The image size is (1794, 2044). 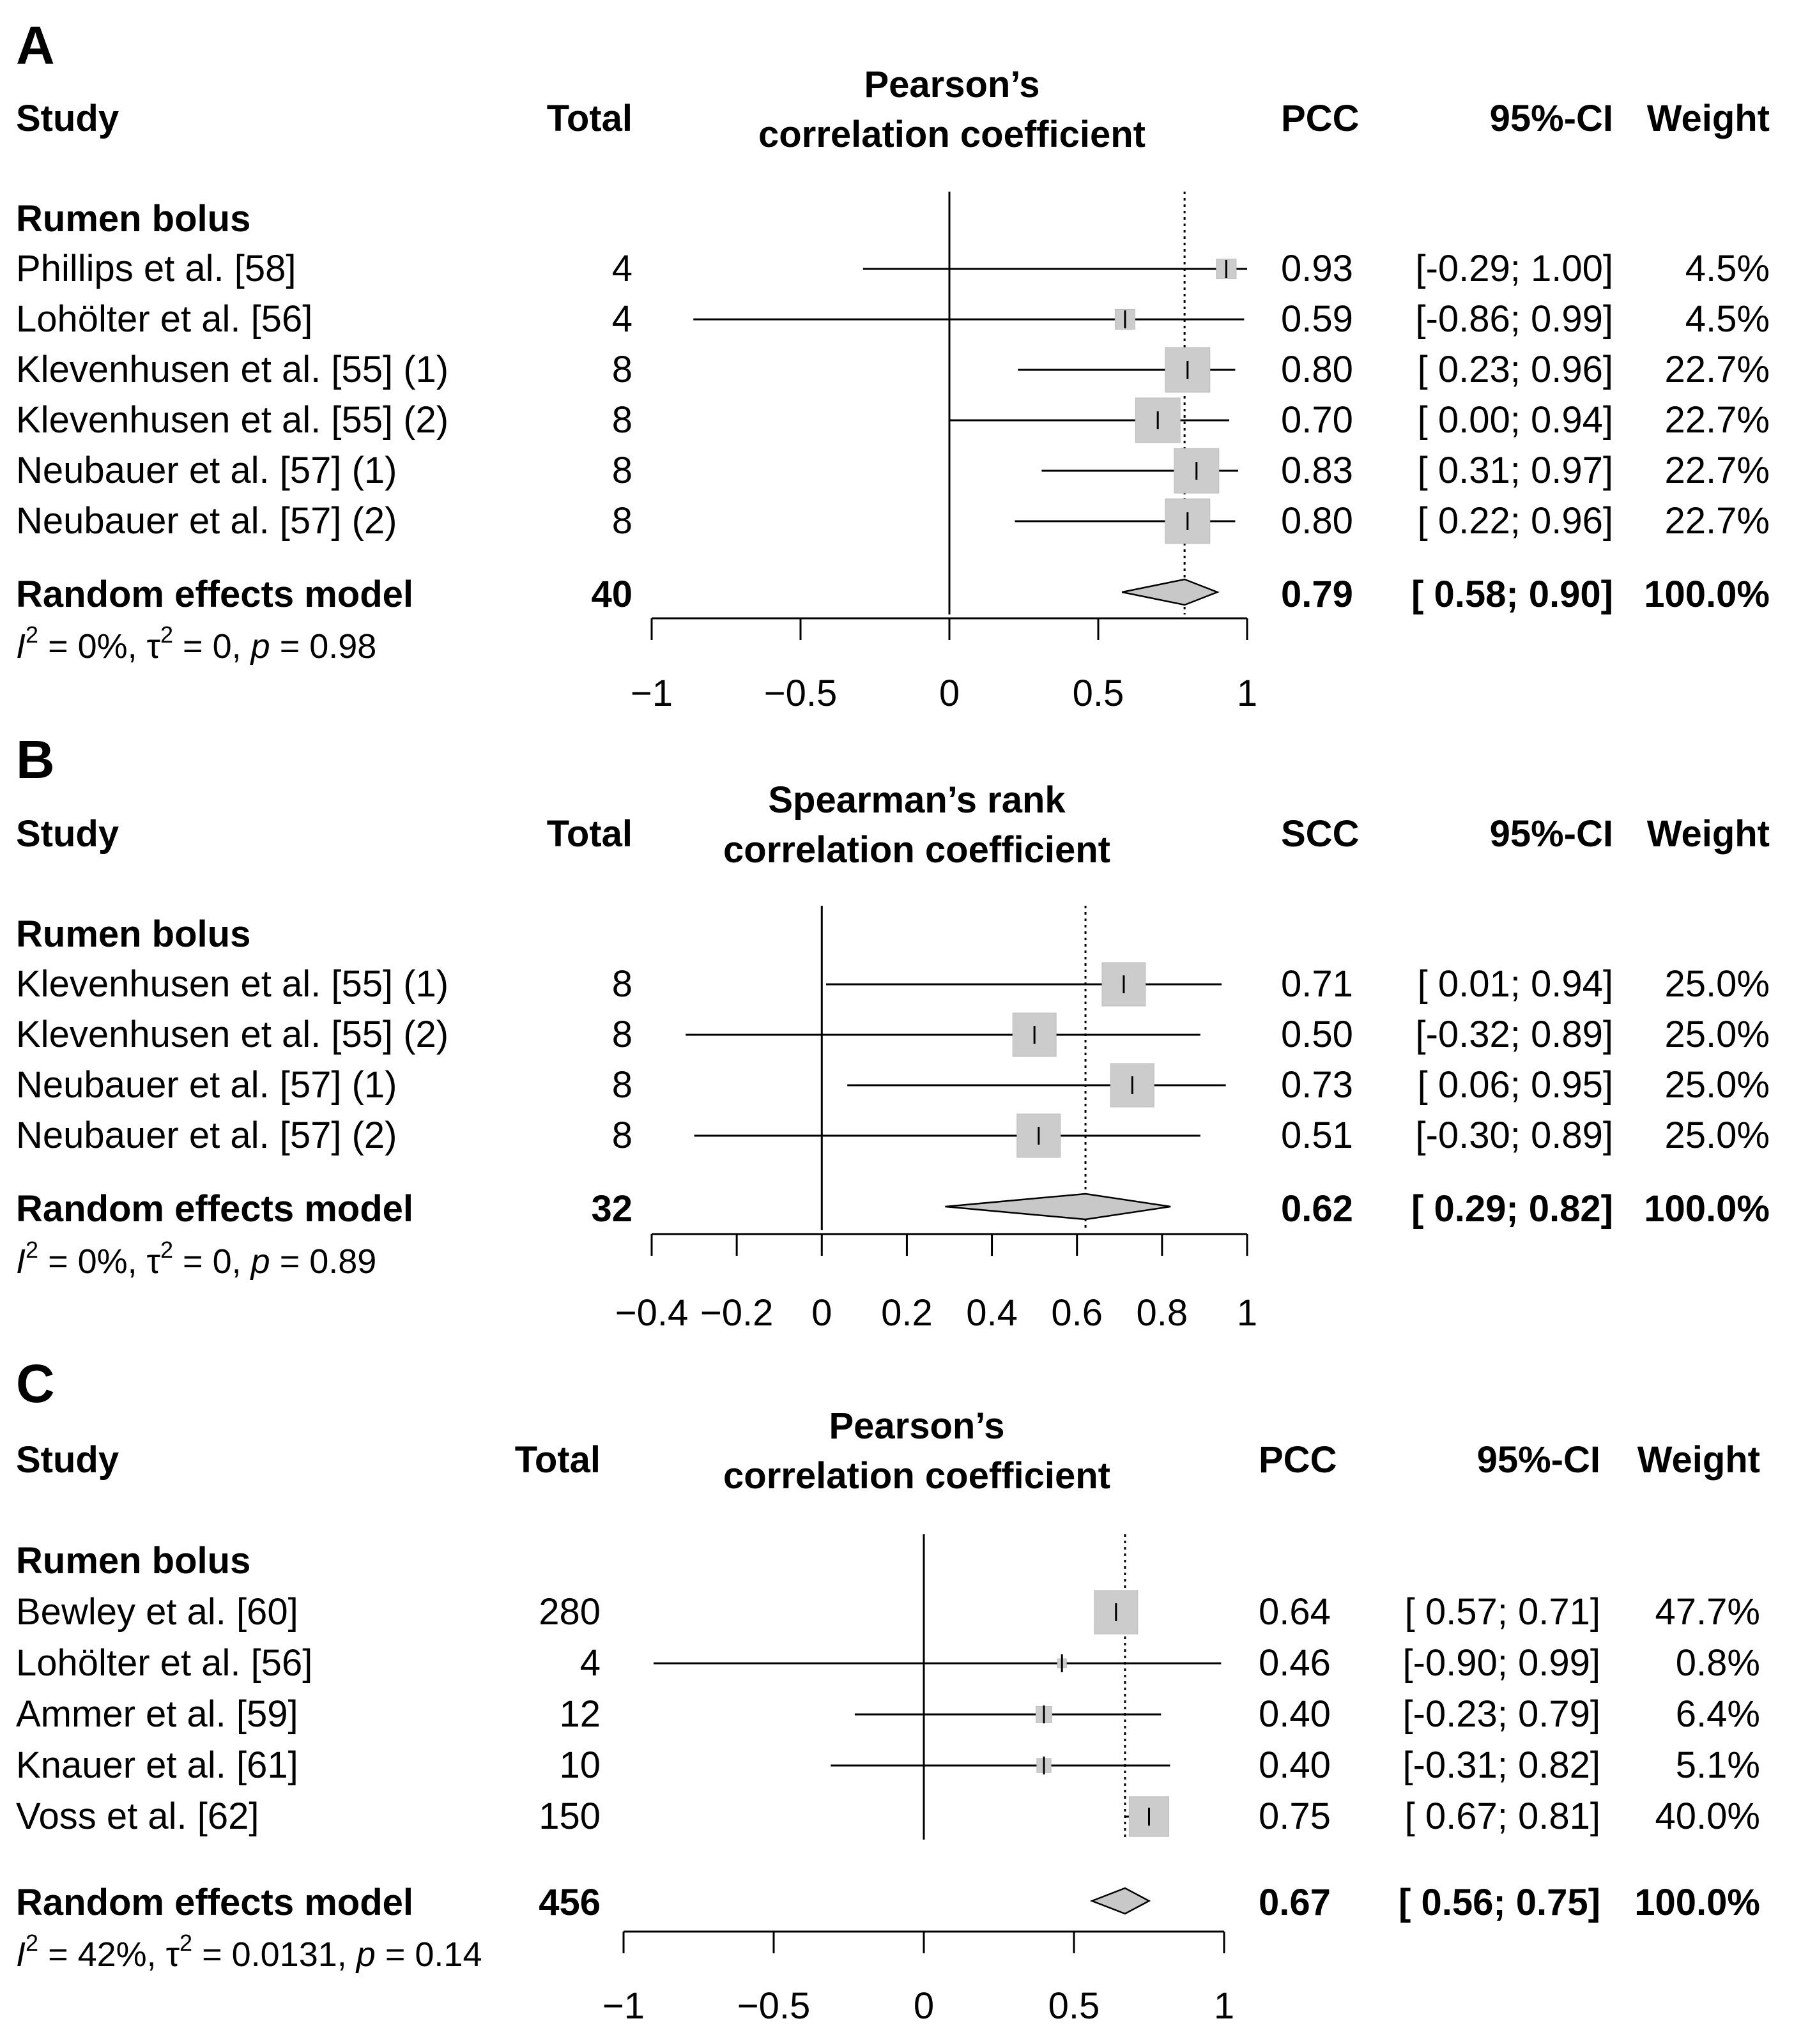 What do you see at coordinates (570, 1902) in the screenshot?
I see `summary-total: 456` at bounding box center [570, 1902].